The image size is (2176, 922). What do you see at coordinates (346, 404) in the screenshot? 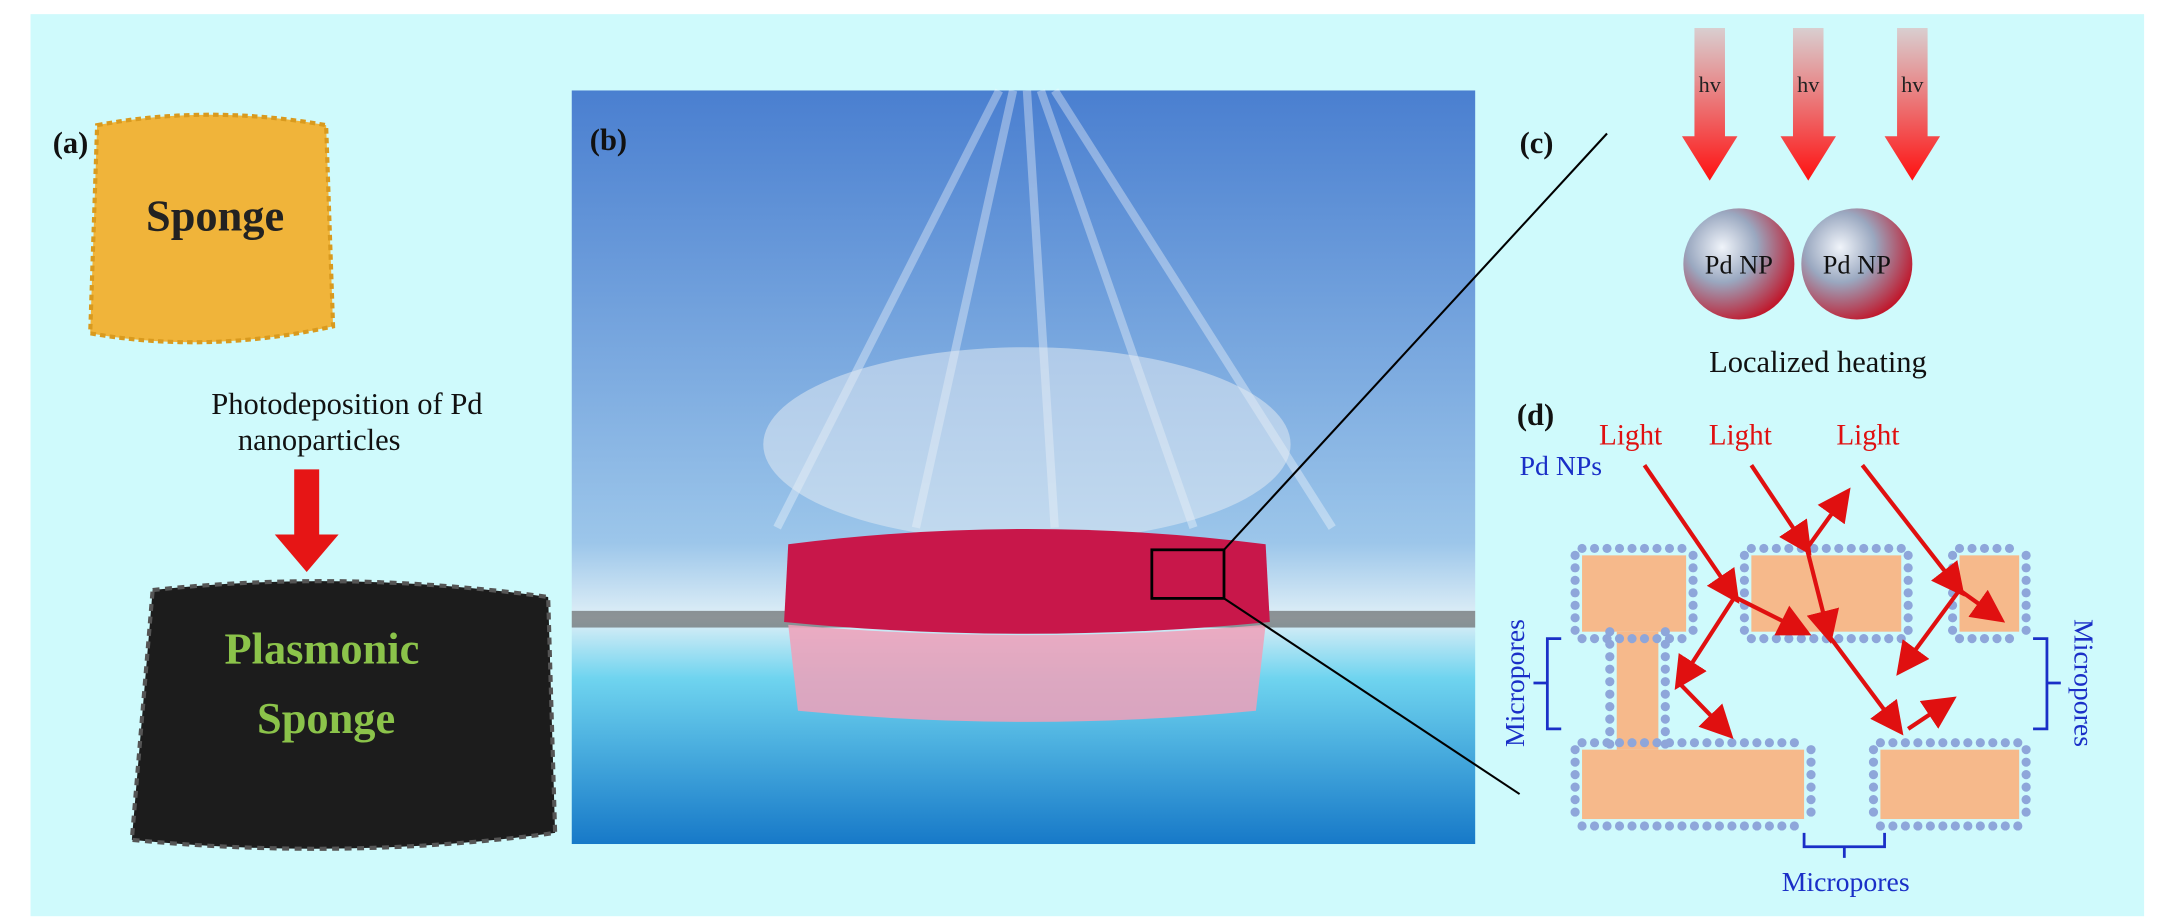
I see `caption: Photodeposition of Pd` at bounding box center [346, 404].